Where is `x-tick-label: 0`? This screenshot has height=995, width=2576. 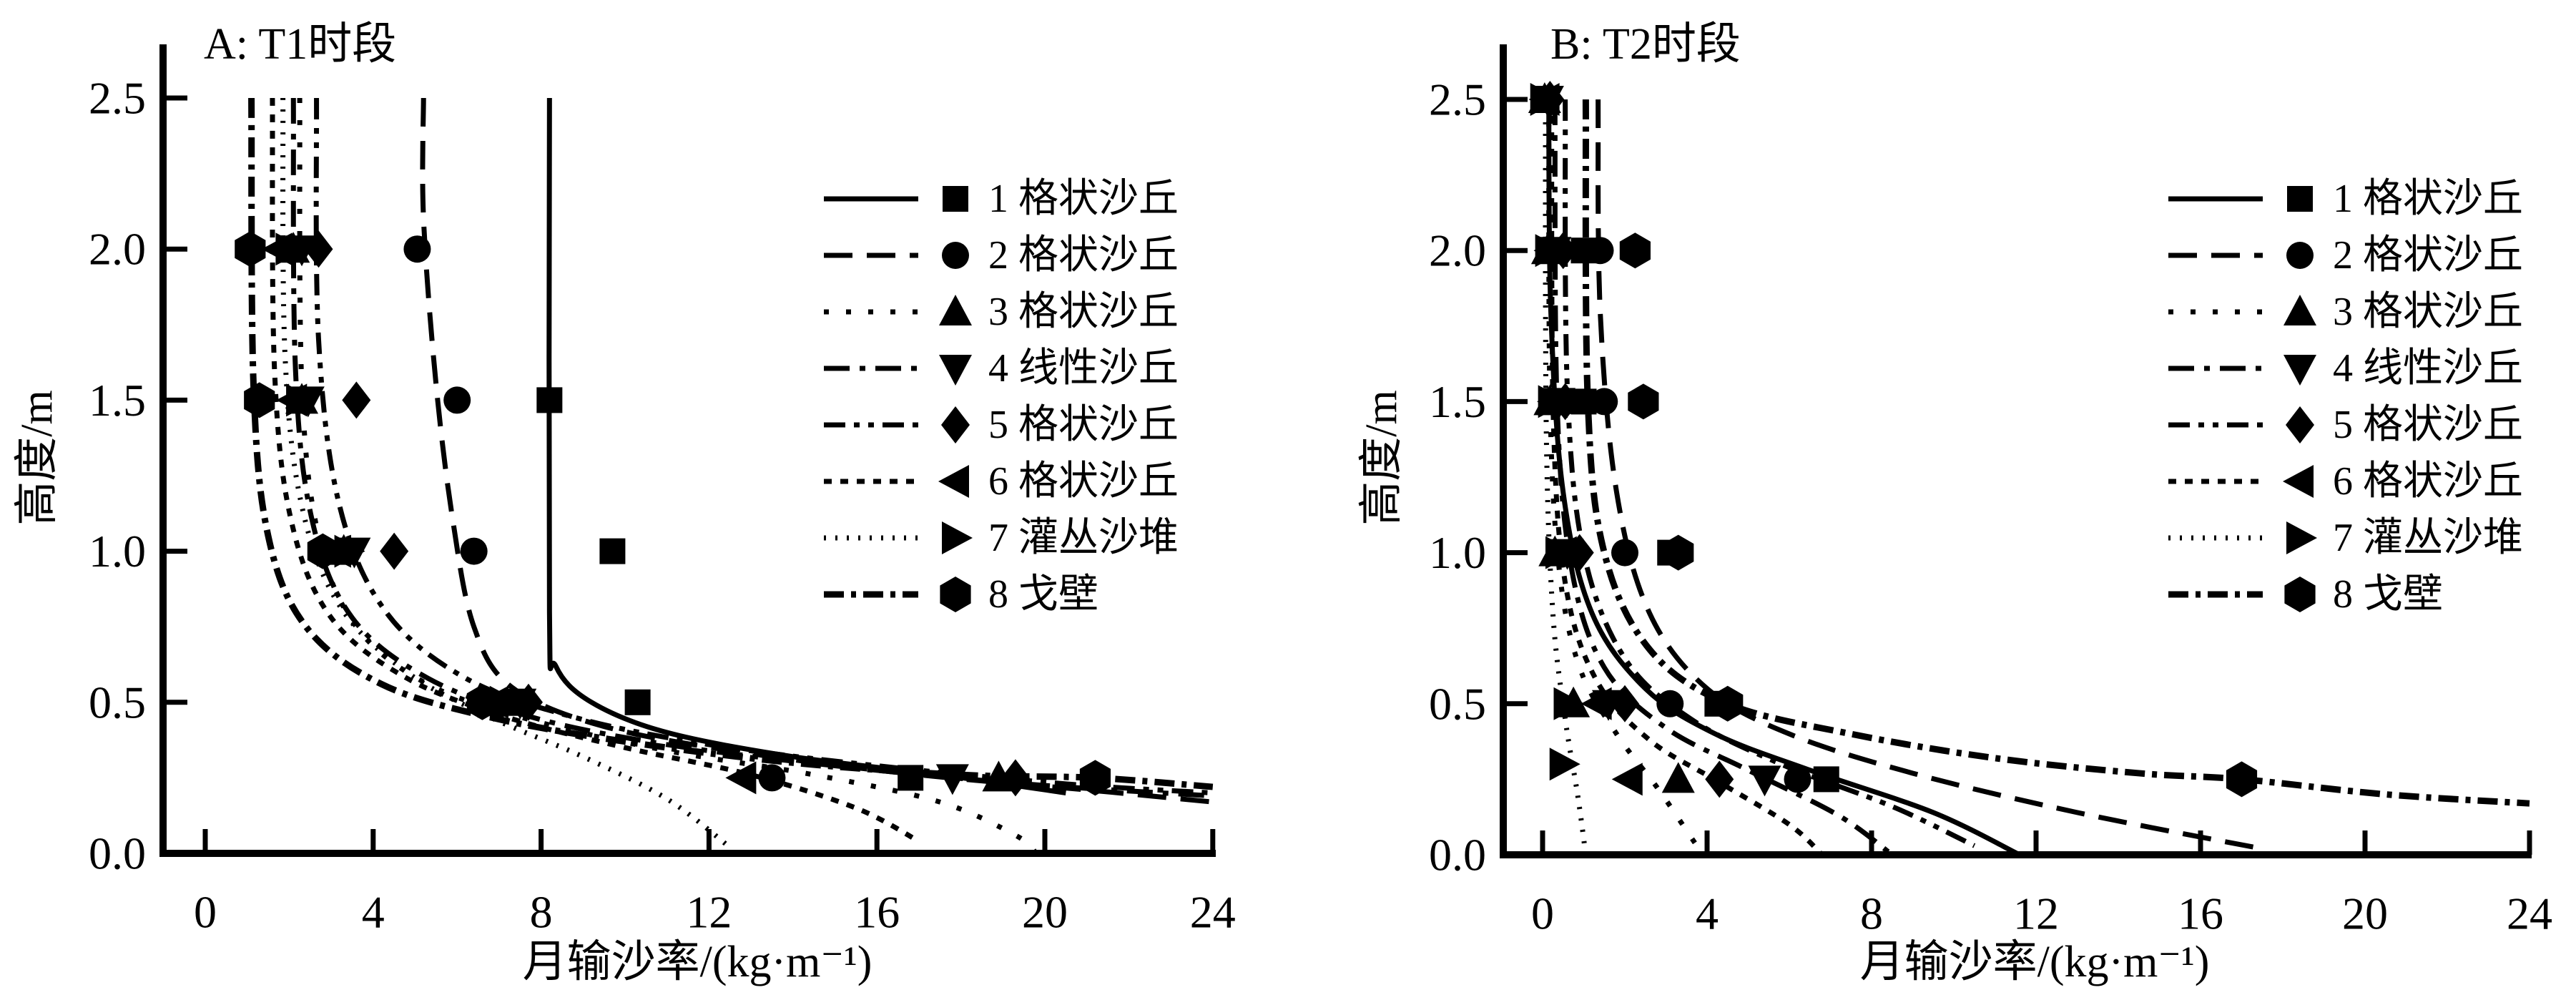
x-tick-label: 0 is located at coordinates (206, 913).